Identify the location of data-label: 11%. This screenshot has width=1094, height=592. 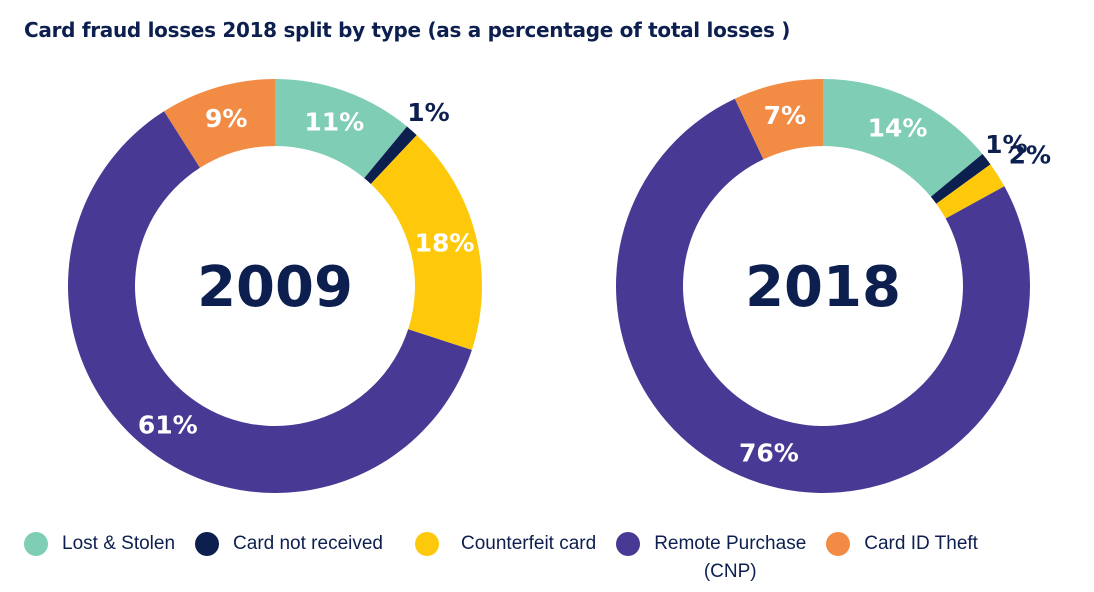
(334, 121).